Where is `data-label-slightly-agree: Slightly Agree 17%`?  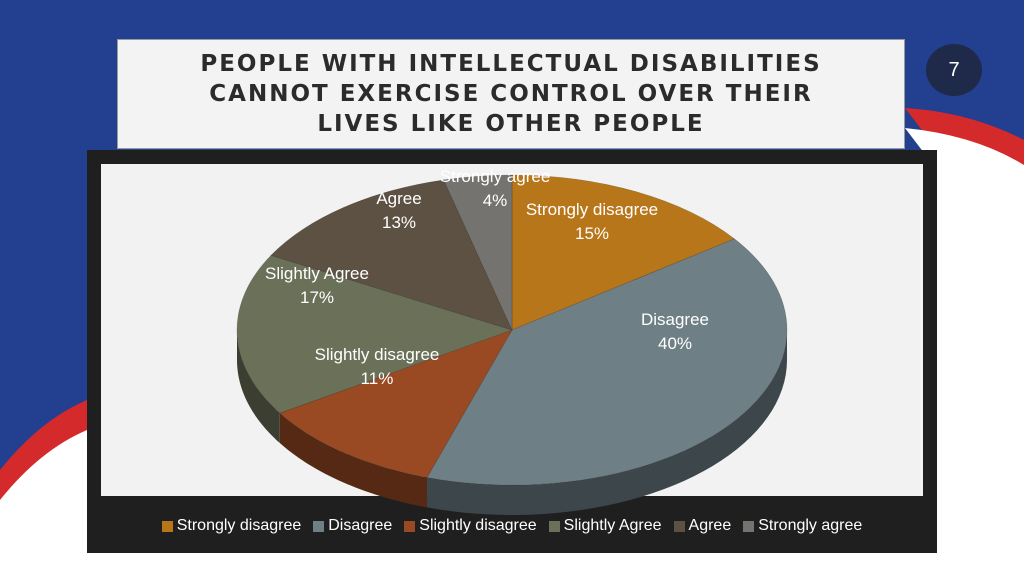
data-label-slightly-agree: Slightly Agree 17% is located at coordinates (317, 285).